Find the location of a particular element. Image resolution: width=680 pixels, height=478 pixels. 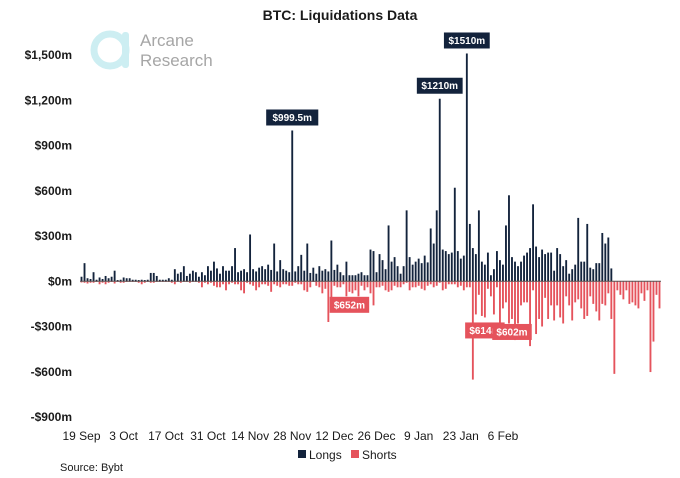

x-tick-label: 23 Jan is located at coordinates (461, 436).